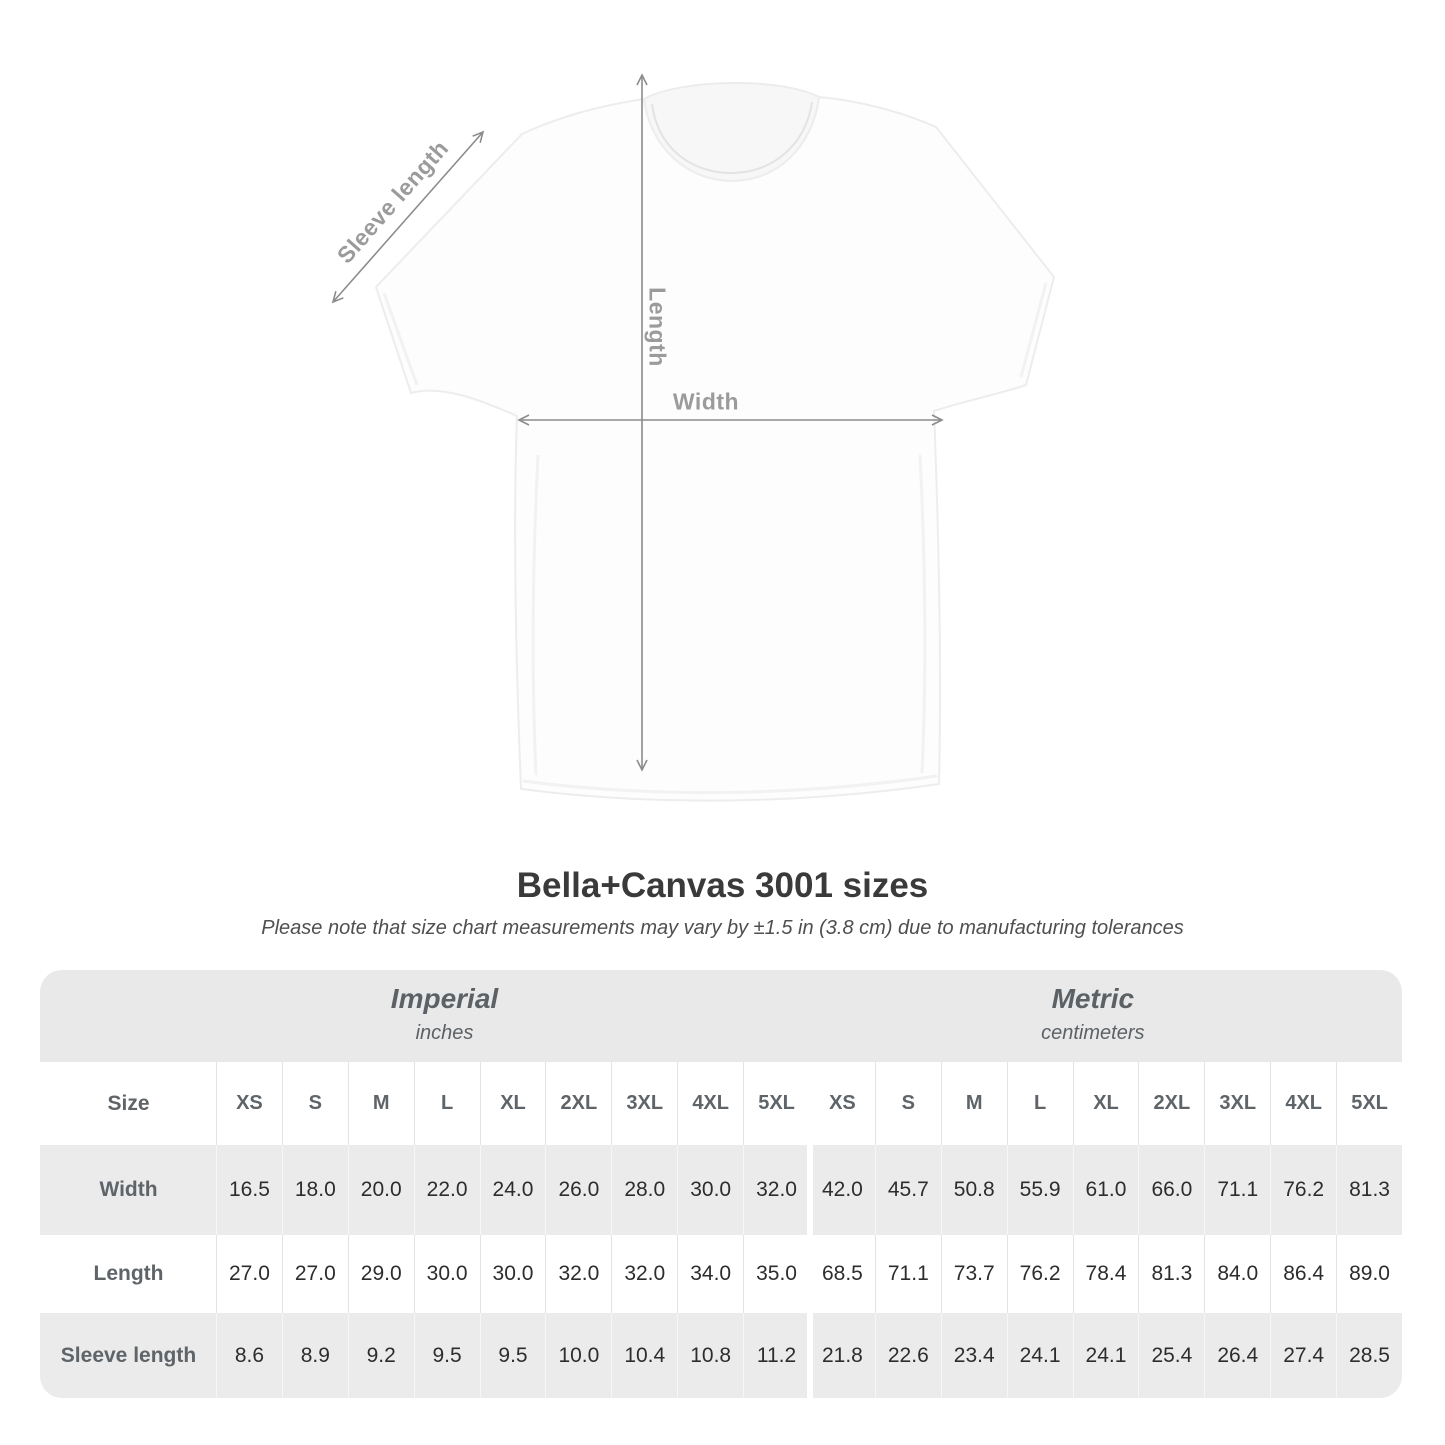 This screenshot has width=1445, height=1445. Describe the element at coordinates (1093, 998) in the screenshot. I see `unit-group-title: Metric` at that location.